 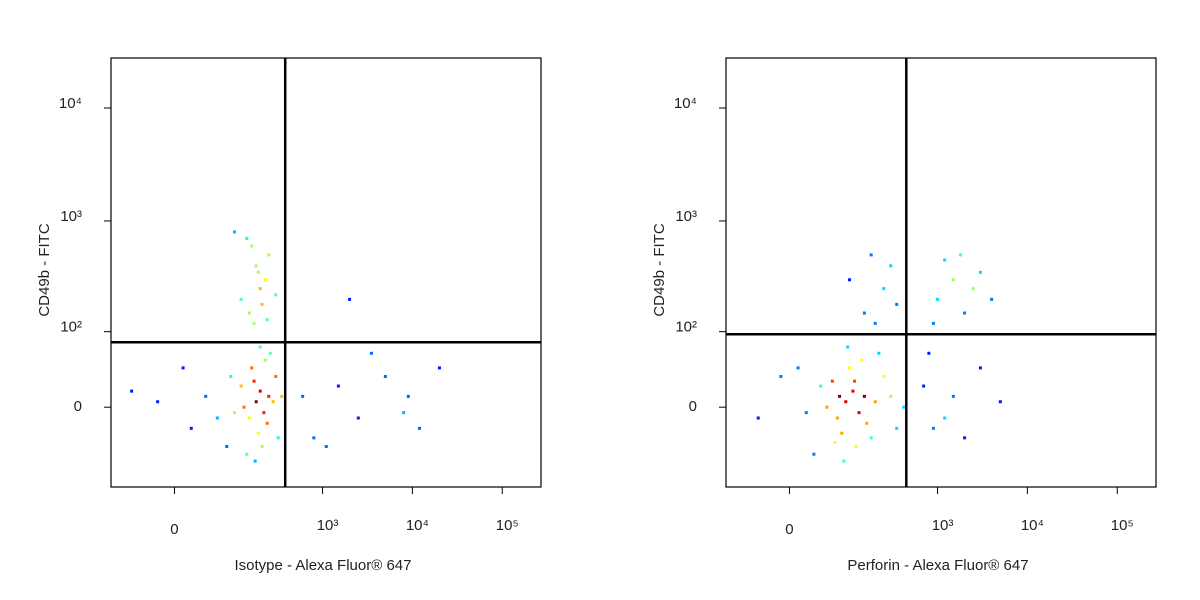 What do you see at coordinates (943, 525) in the screenshot?
I see `x-tick-label: 10³` at bounding box center [943, 525].